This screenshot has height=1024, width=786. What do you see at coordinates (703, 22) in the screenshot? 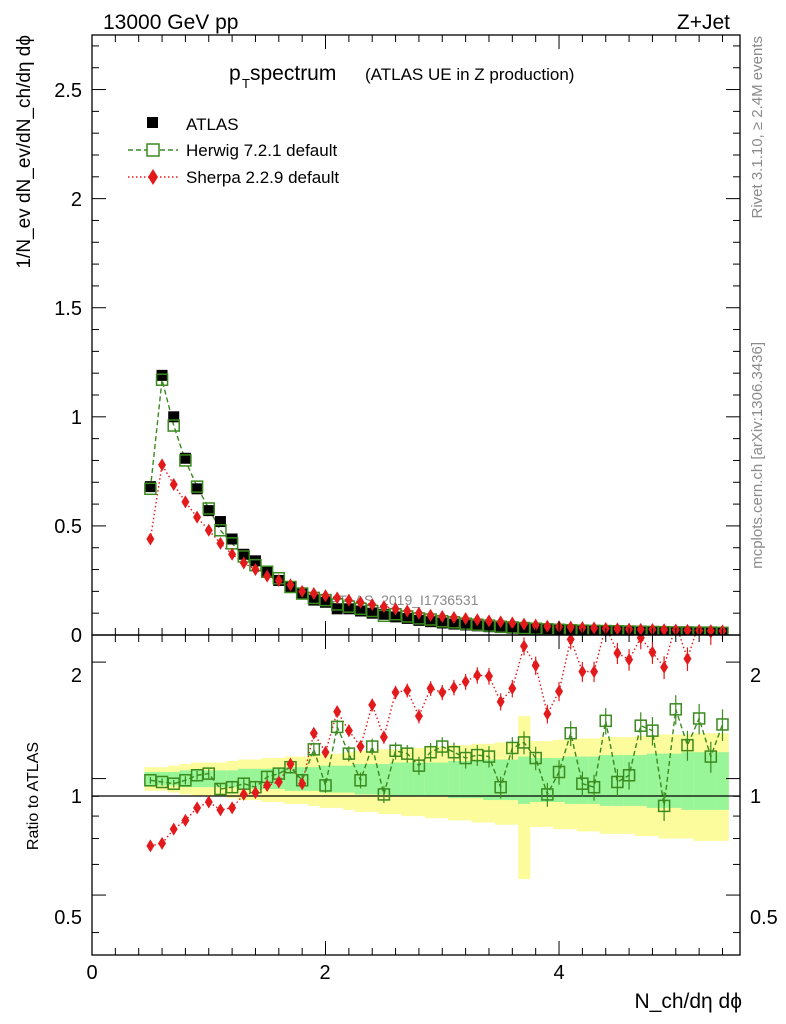
I see `process-label: Z+Jet` at bounding box center [703, 22].